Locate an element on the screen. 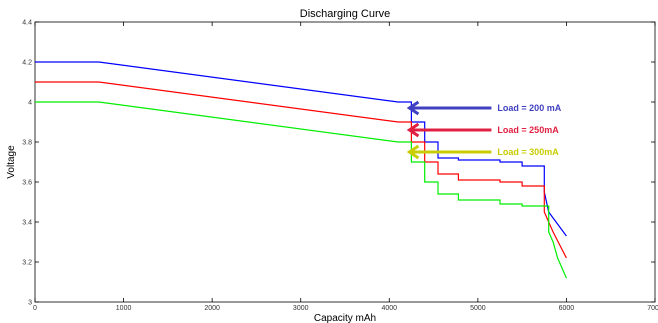  y-tick-label: 4.4 is located at coordinates (27, 23).